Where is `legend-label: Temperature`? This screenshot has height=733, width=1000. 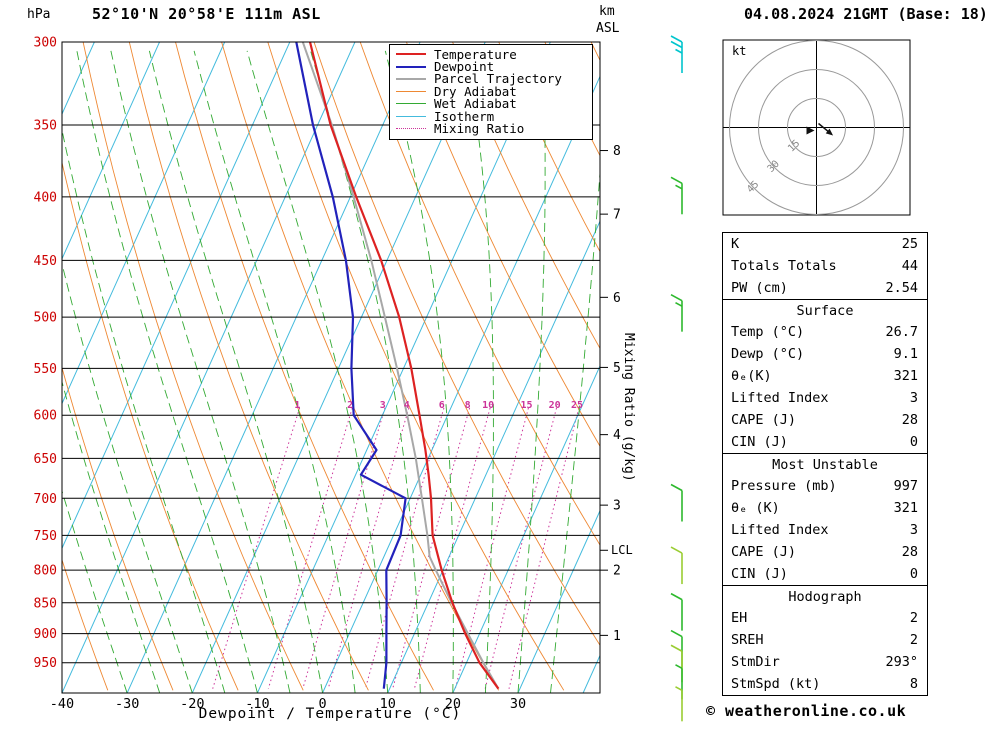
legend-label: Temperature is located at coordinates (475, 54).